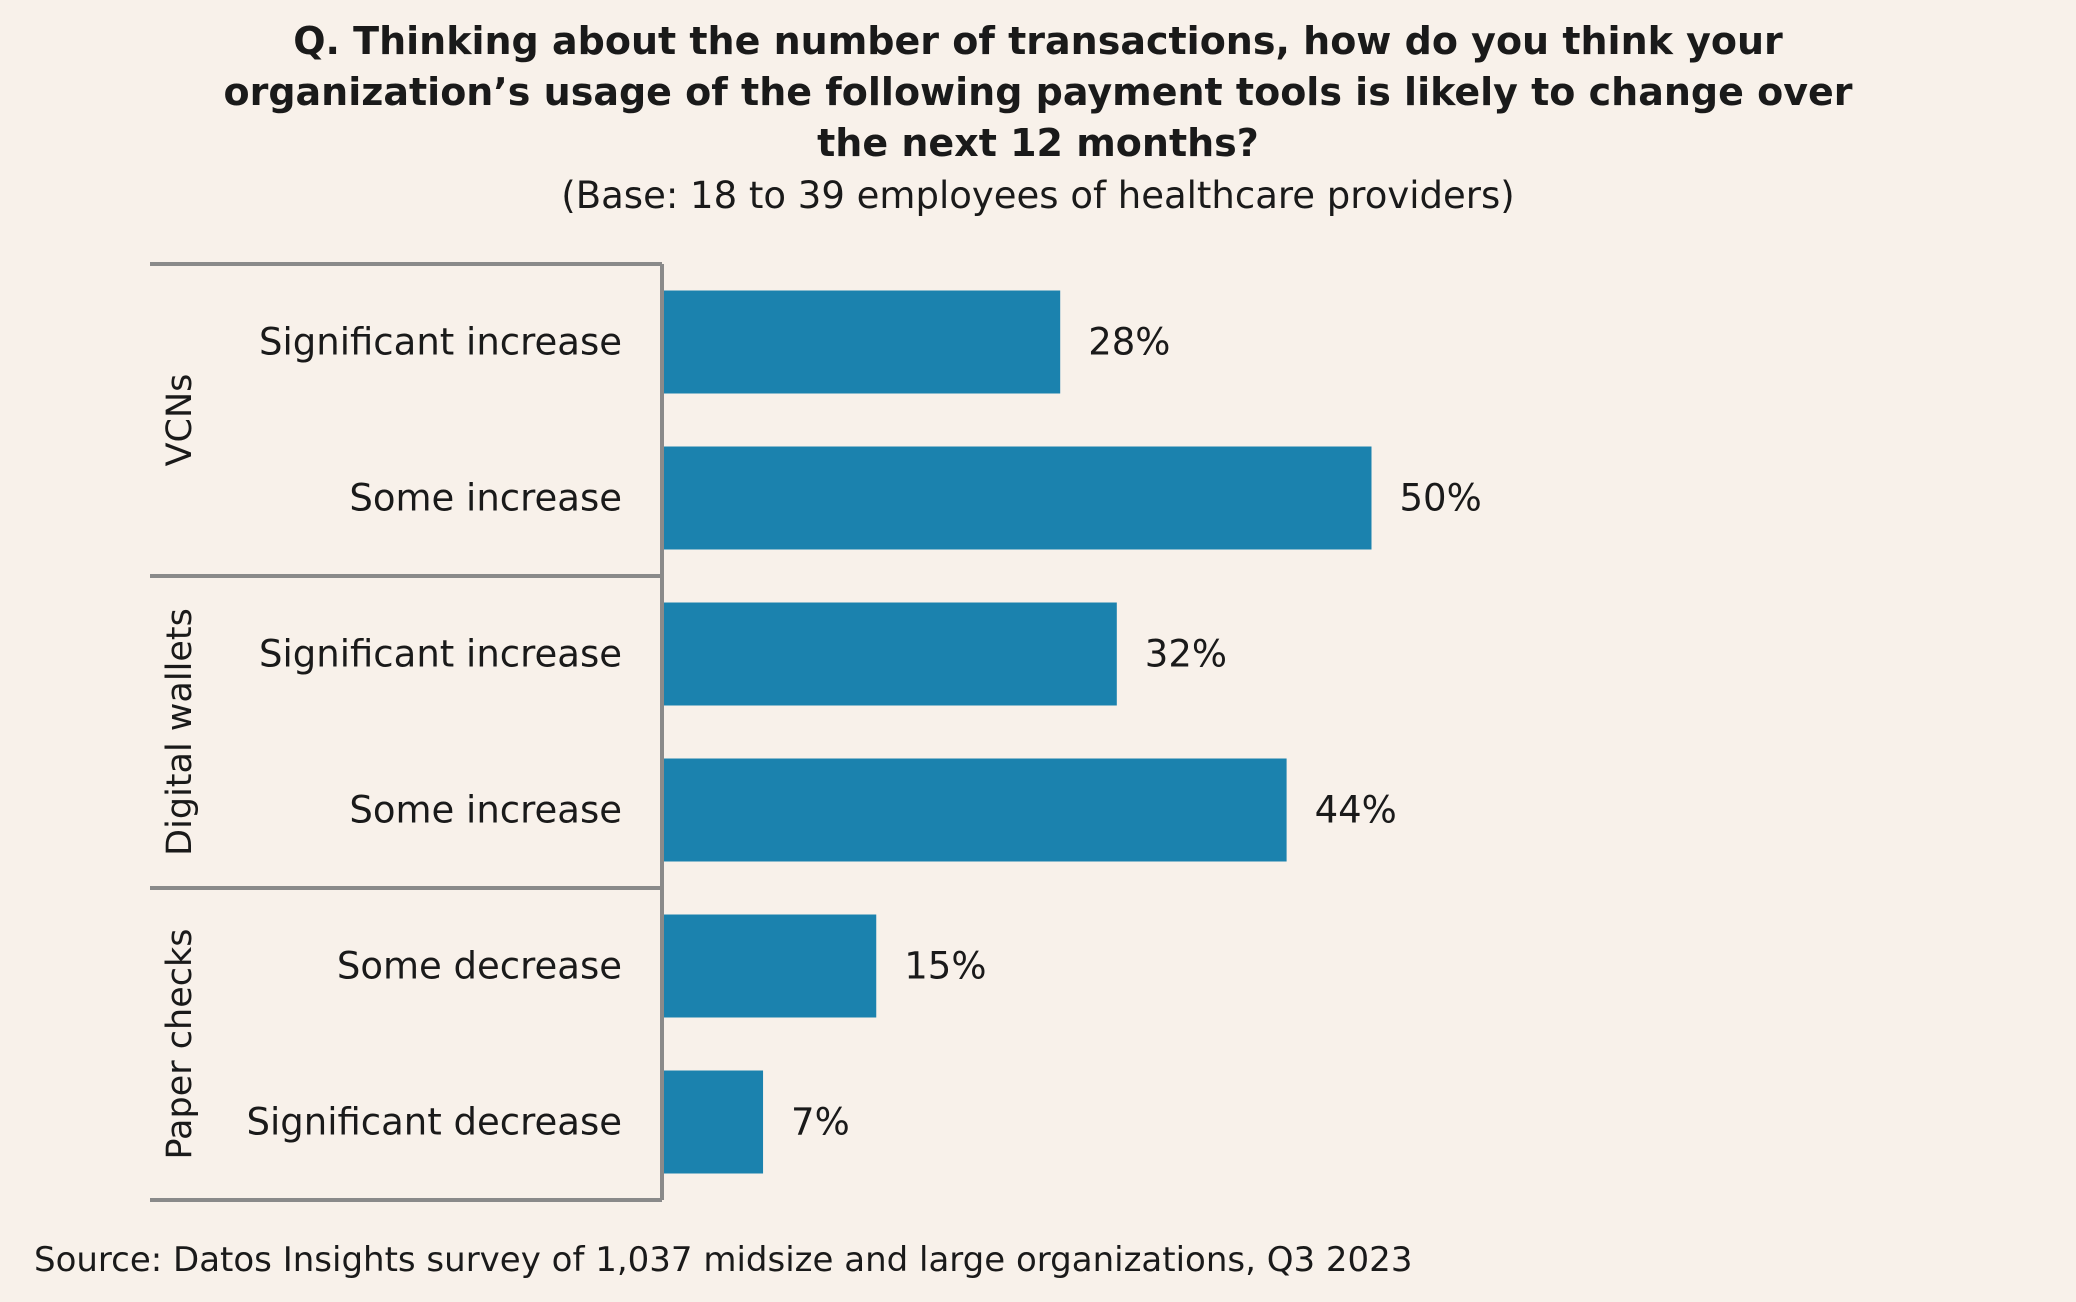 The width and height of the screenshot is (2076, 1302). Describe the element at coordinates (945, 966) in the screenshot. I see `value-label: 15%` at that location.